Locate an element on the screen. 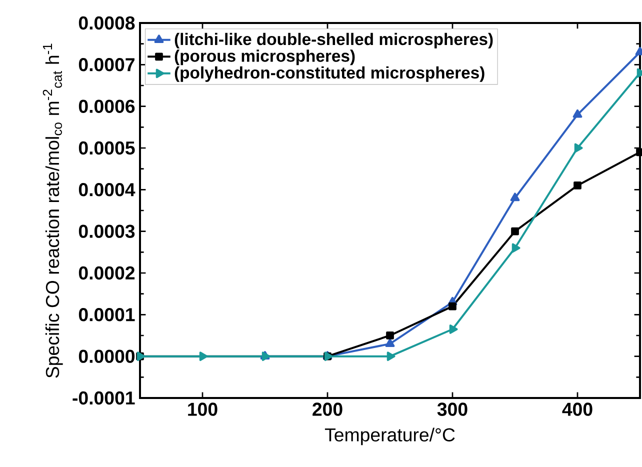 The width and height of the screenshot is (642, 467). x-tick-label: 400 is located at coordinates (577, 409).